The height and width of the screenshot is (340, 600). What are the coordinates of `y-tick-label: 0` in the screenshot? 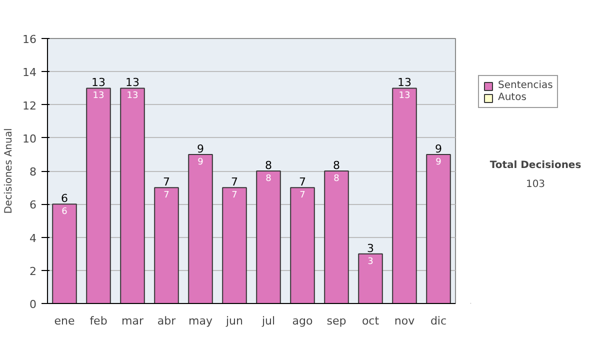 It's located at (33, 304).